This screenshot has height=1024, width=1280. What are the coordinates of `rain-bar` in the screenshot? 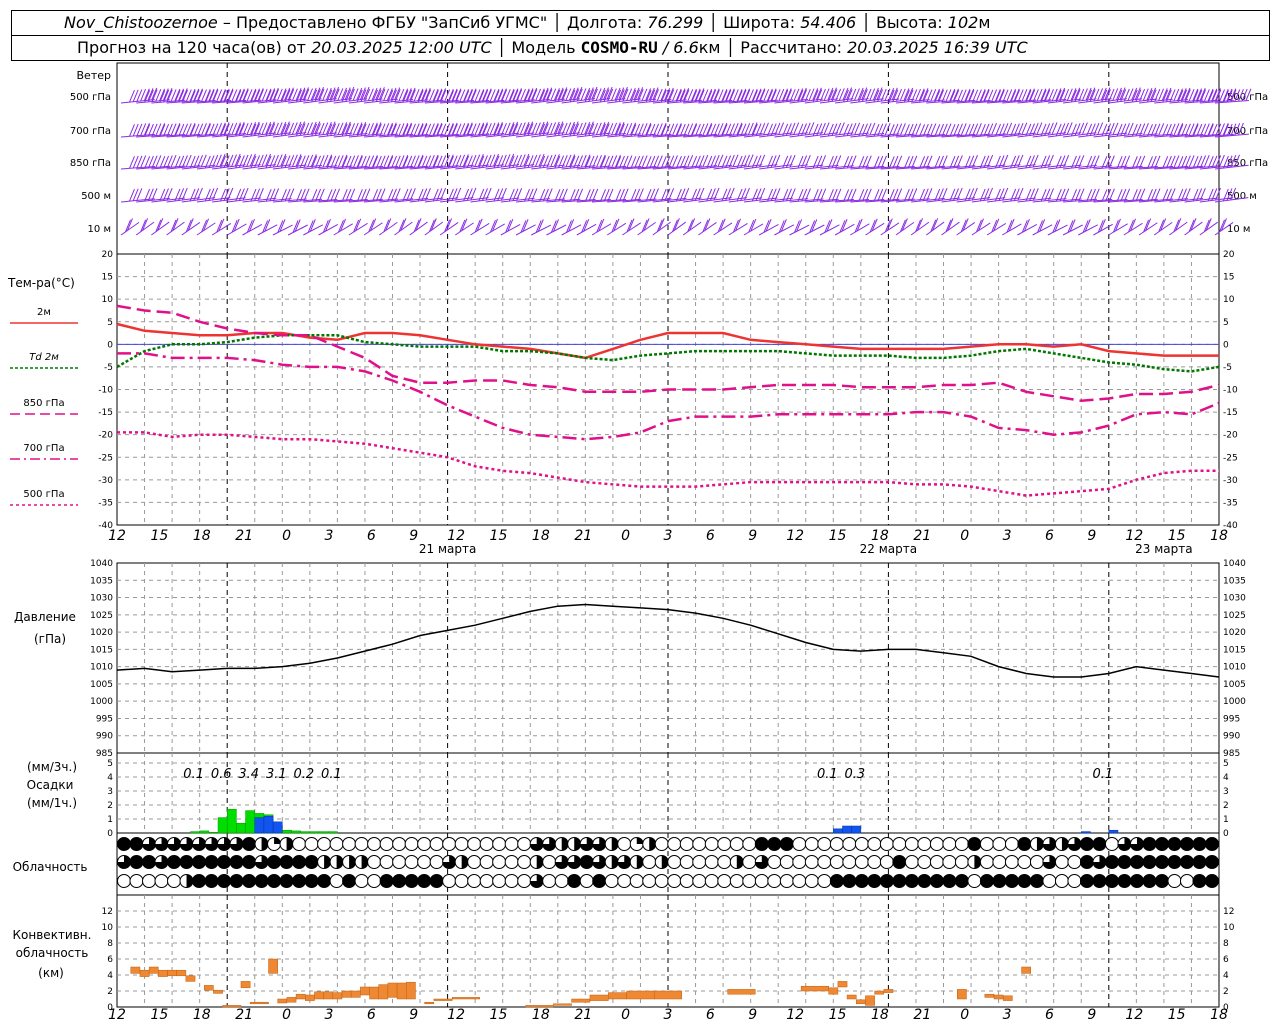 It's located at (213, 833).